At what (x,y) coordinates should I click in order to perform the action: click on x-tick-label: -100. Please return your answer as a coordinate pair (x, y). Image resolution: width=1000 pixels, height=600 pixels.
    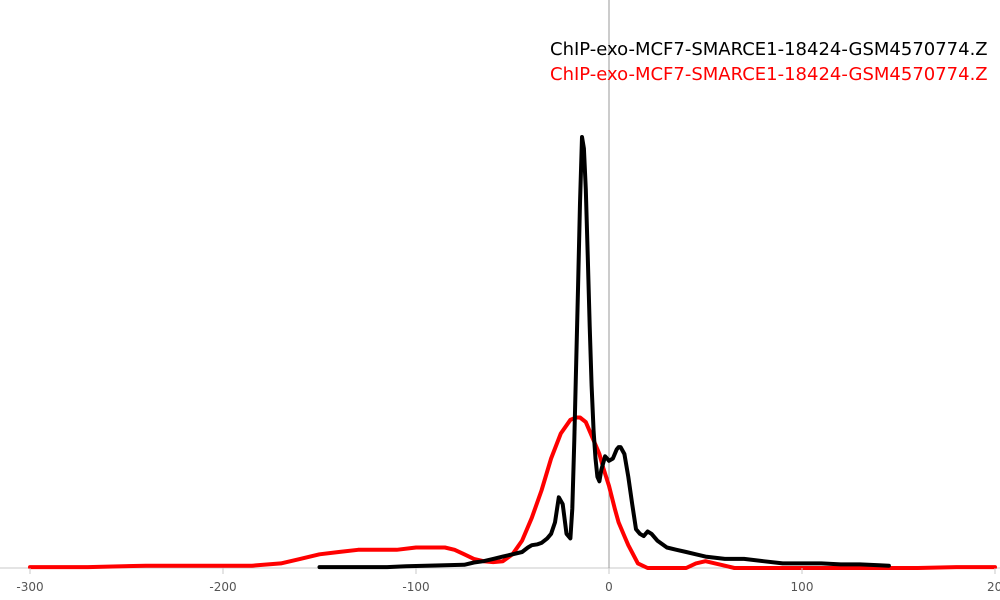
    Looking at the image, I should click on (415, 587).